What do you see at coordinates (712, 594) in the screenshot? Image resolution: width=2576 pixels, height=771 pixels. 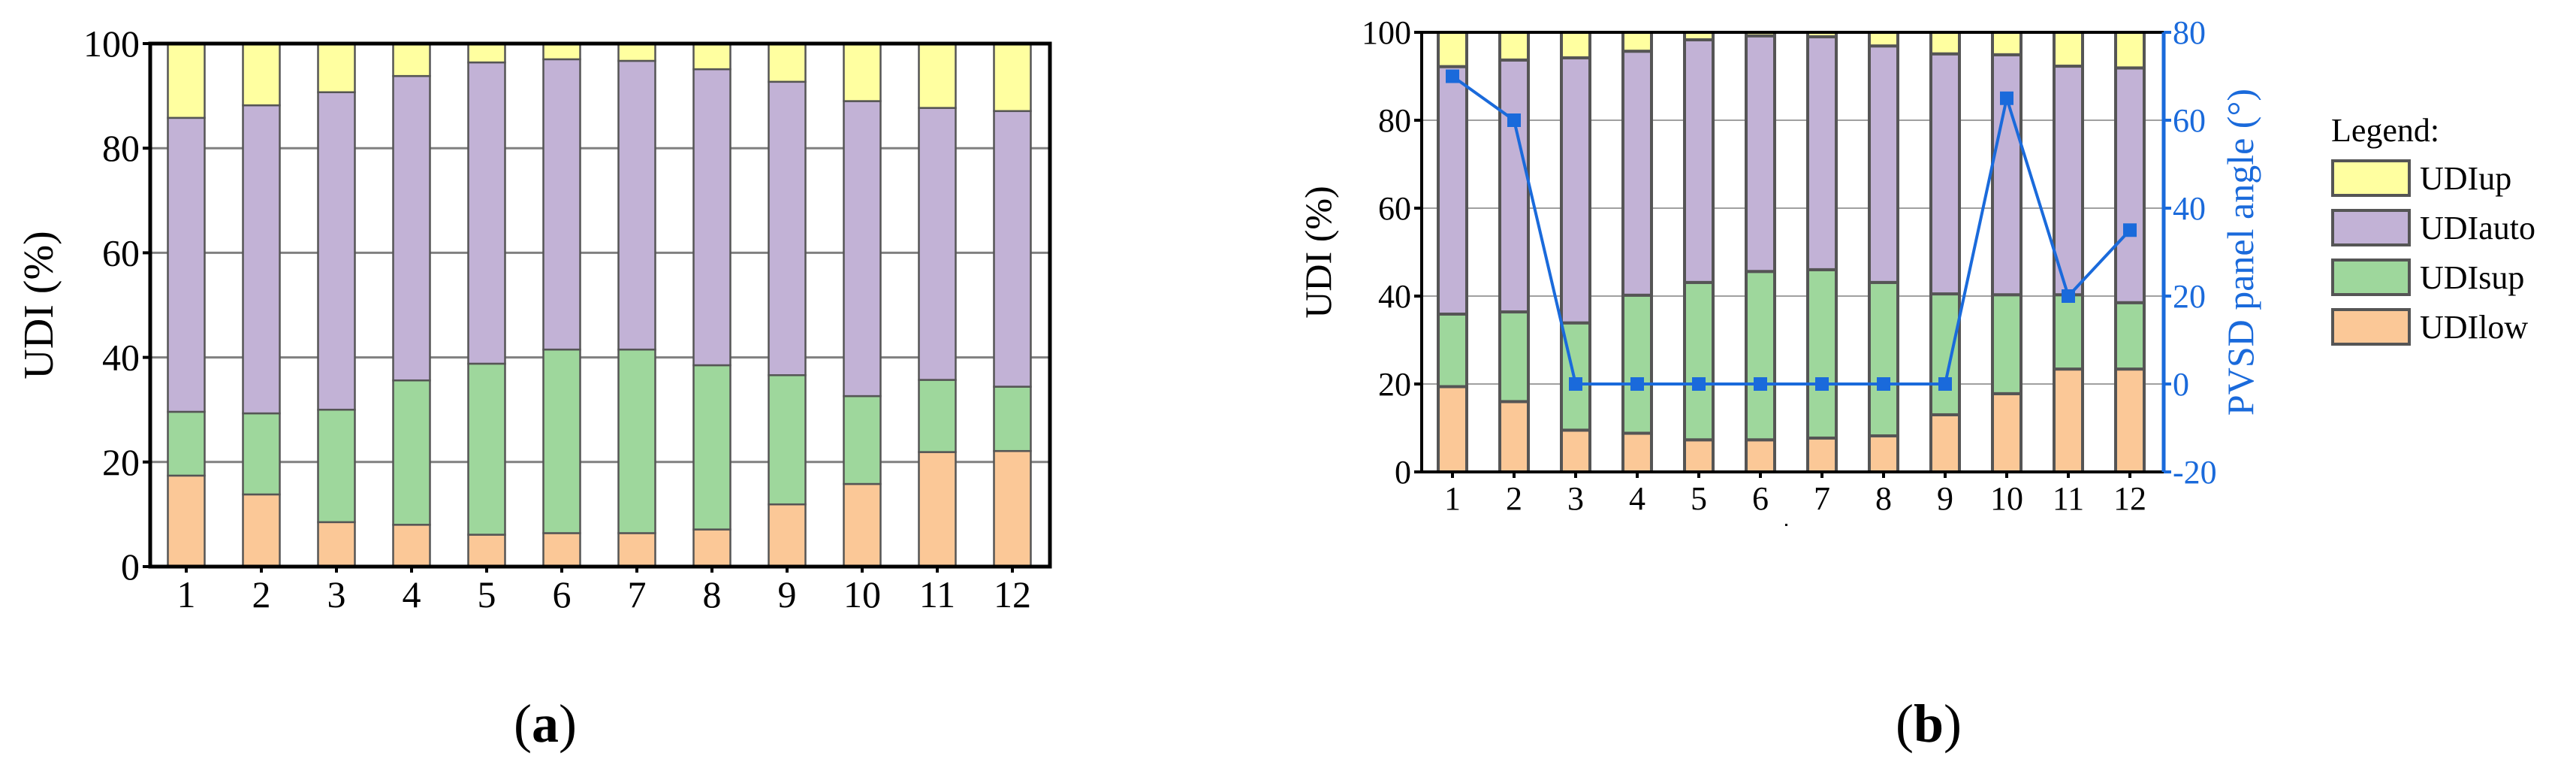 I see `x-tick-label: 8` at bounding box center [712, 594].